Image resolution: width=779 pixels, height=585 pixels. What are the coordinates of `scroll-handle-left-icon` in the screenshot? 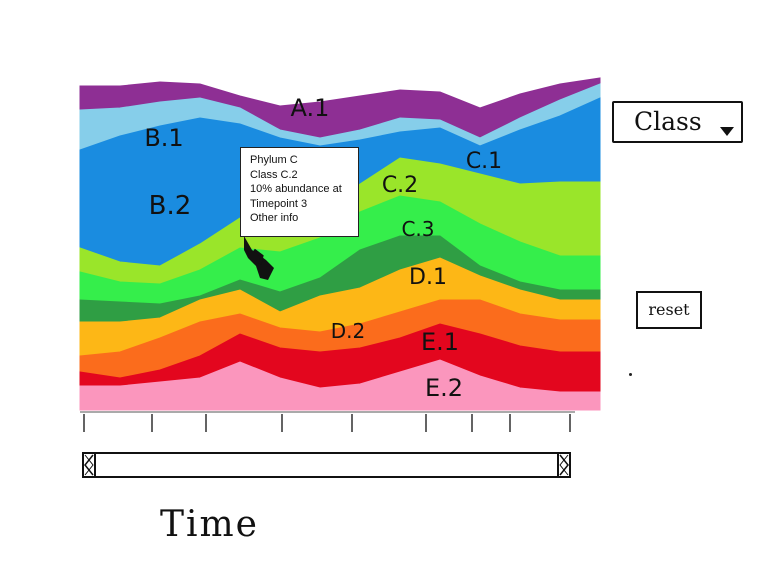 It's located at (89, 465).